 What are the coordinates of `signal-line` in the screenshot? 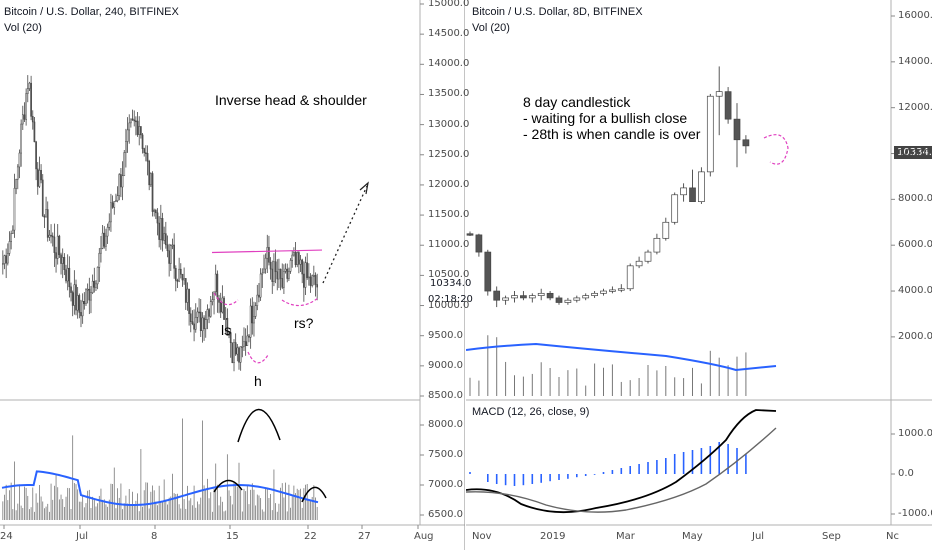 It's located at (621, 470).